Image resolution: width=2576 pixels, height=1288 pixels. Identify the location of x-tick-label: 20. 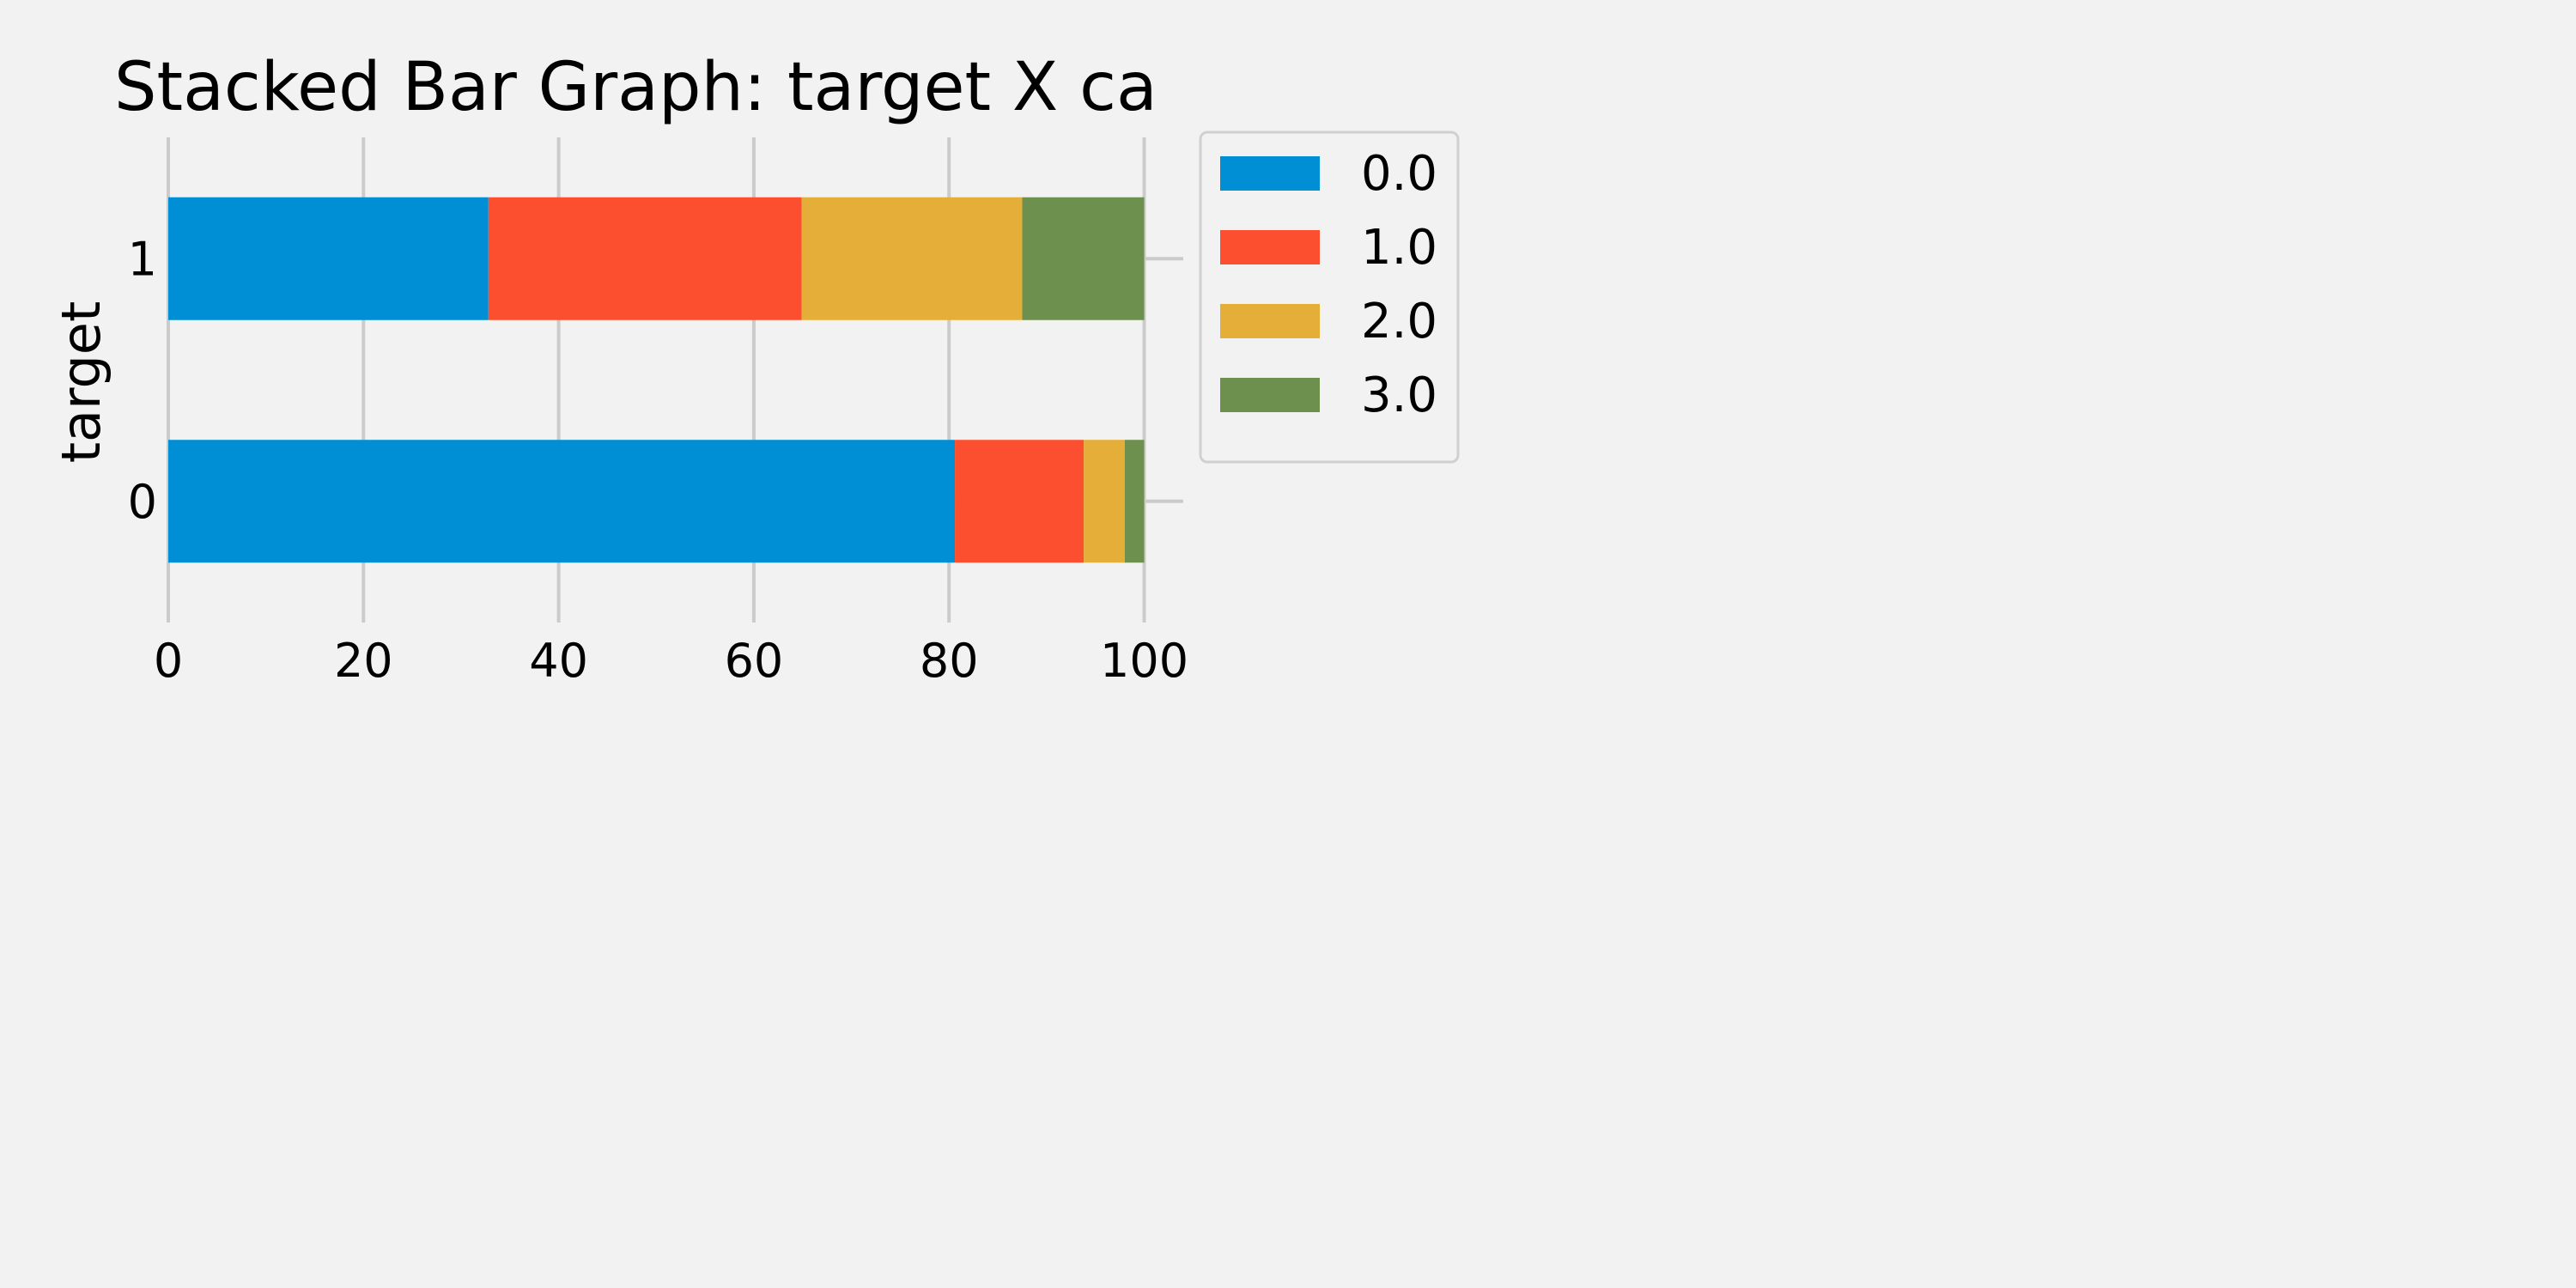
(364, 661).